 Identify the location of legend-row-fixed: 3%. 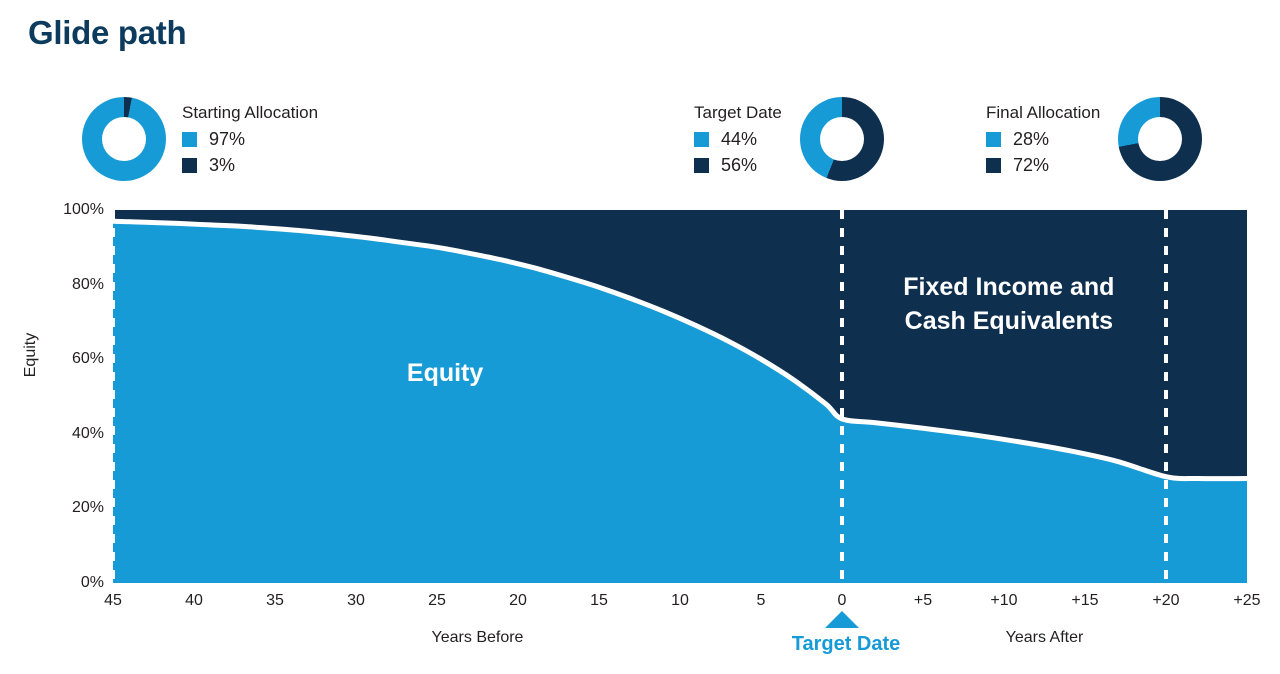
(250, 165).